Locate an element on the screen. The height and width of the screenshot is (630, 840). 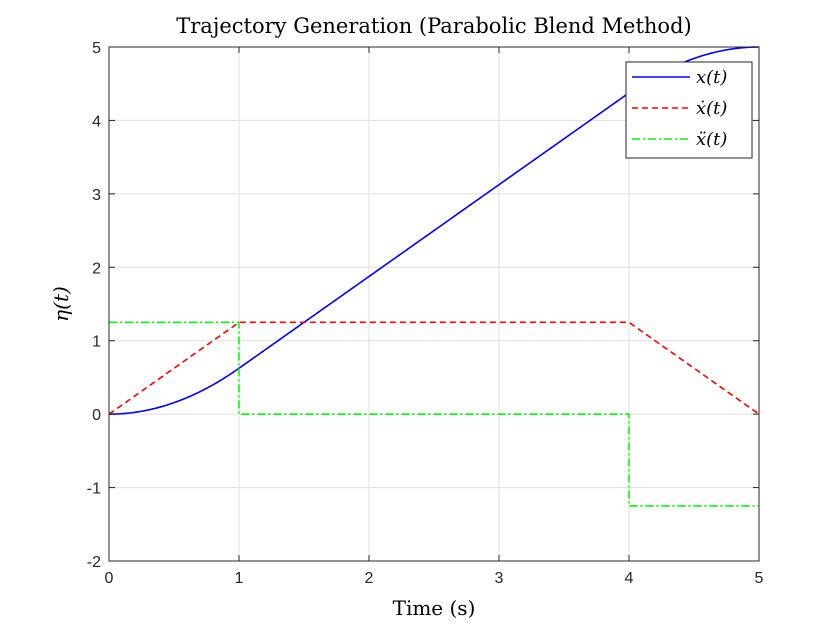
y-tick-label: -1 is located at coordinates (94, 489).